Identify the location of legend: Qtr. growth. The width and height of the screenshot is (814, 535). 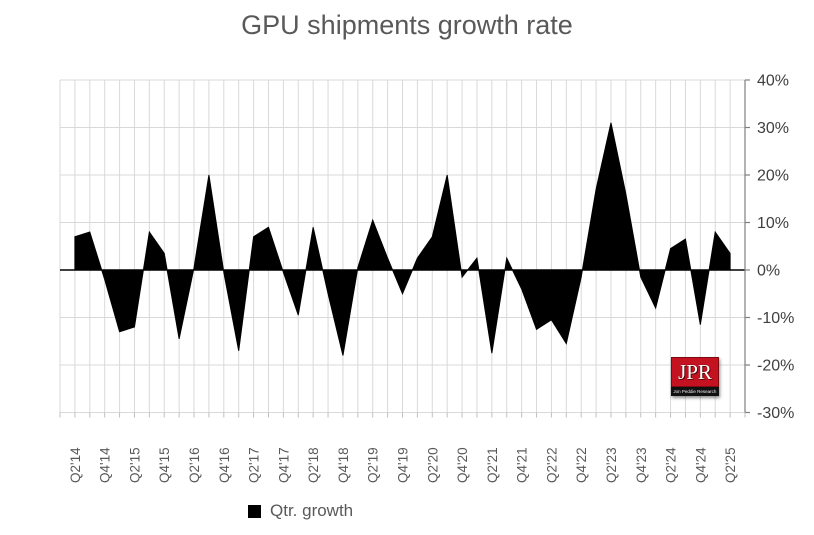
(300, 511).